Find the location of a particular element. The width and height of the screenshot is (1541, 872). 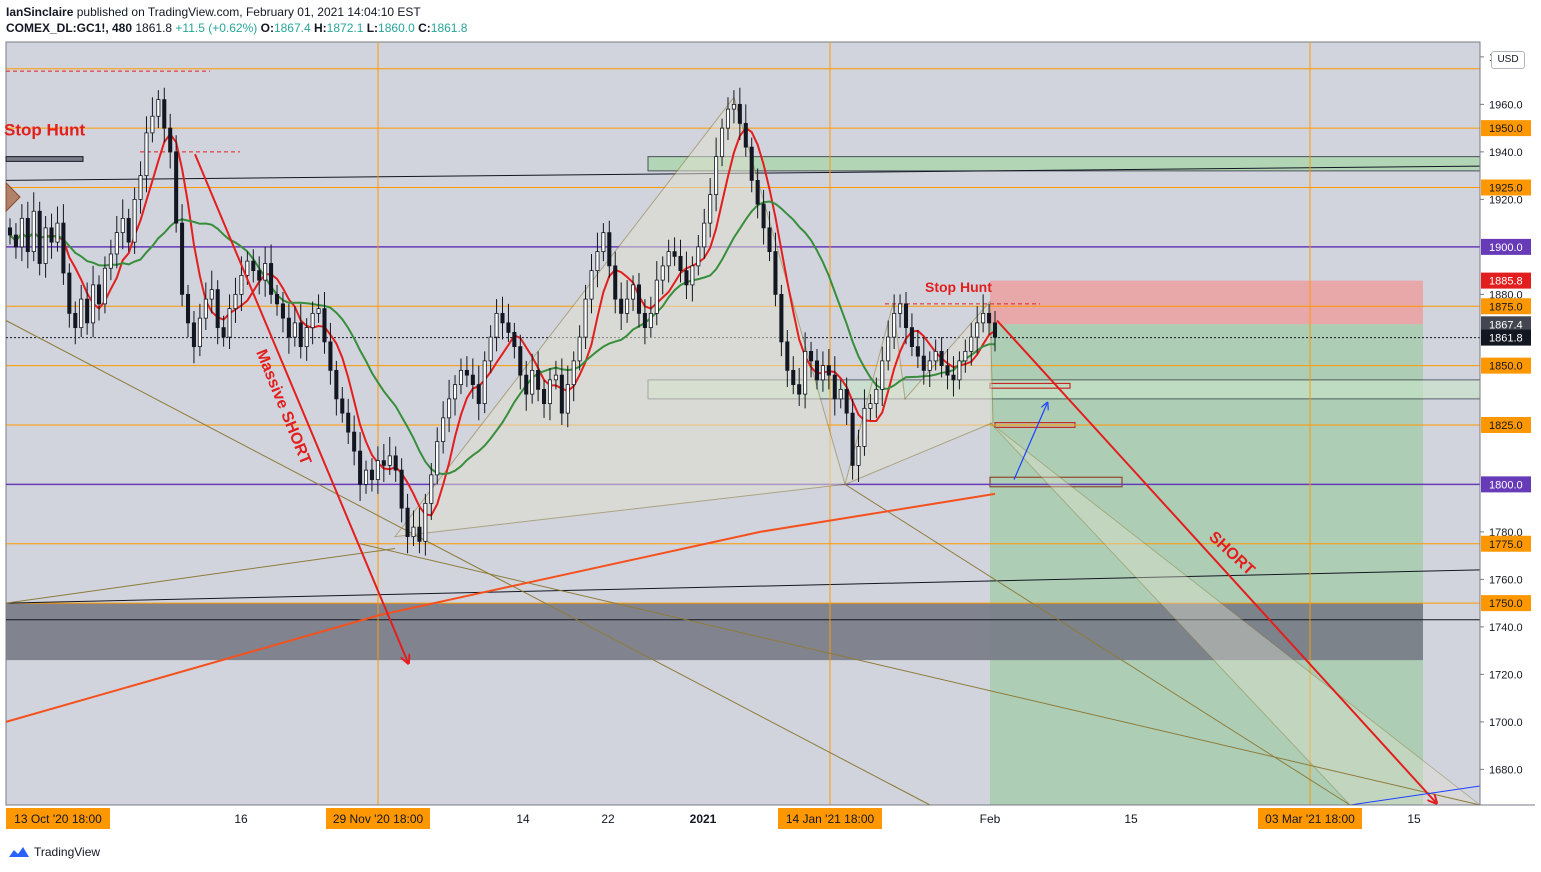

low-label: L: is located at coordinates (372, 28).